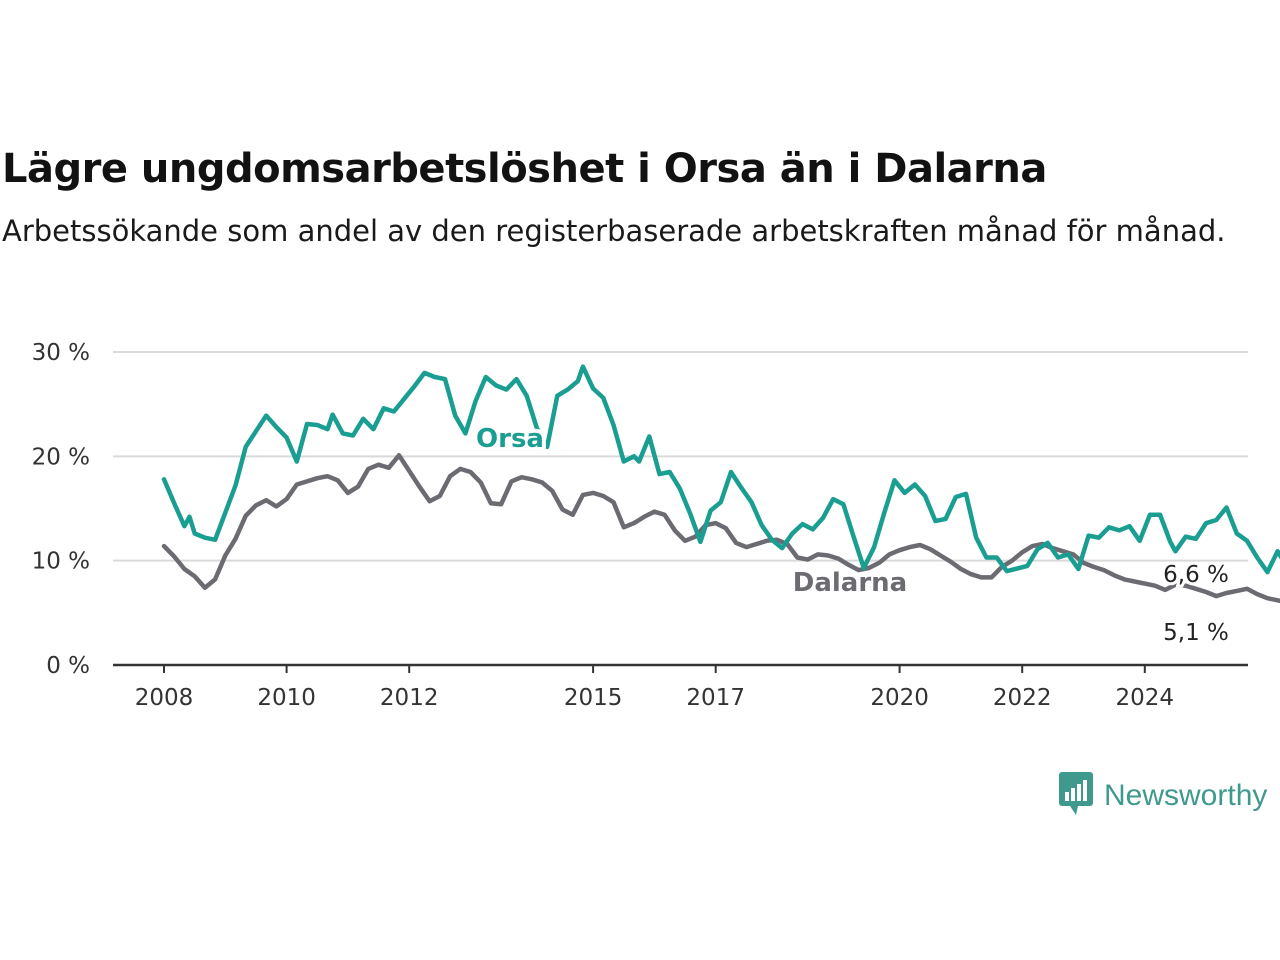 The width and height of the screenshot is (1280, 960). I want to click on y-tick-label: 10 %, so click(61, 562).